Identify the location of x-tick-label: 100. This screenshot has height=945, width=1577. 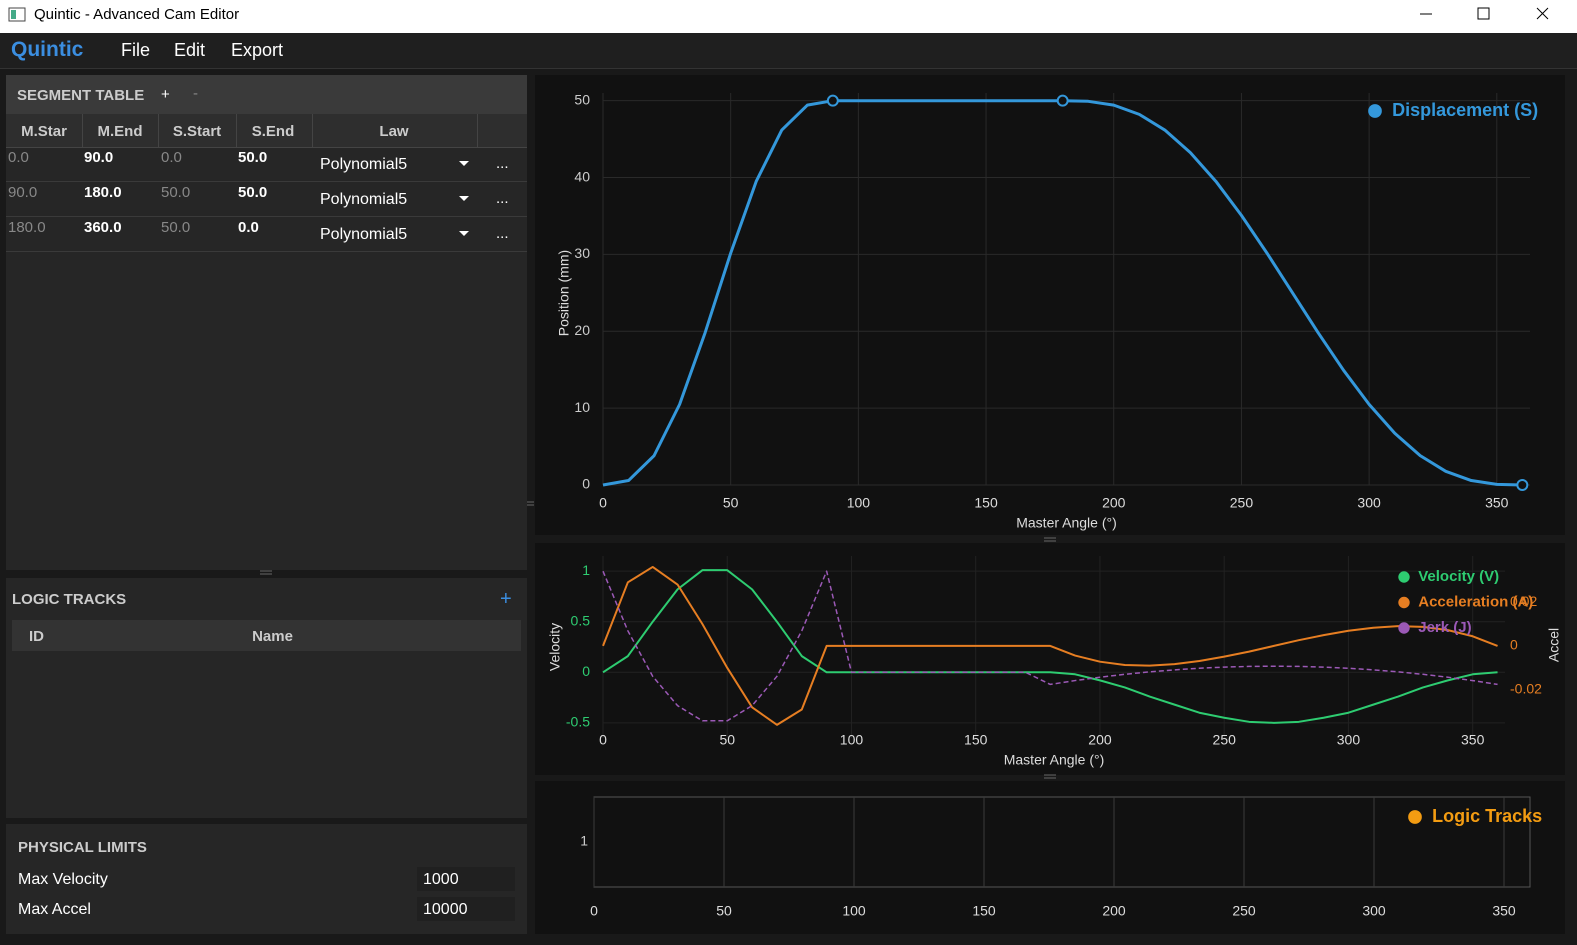
(854, 911).